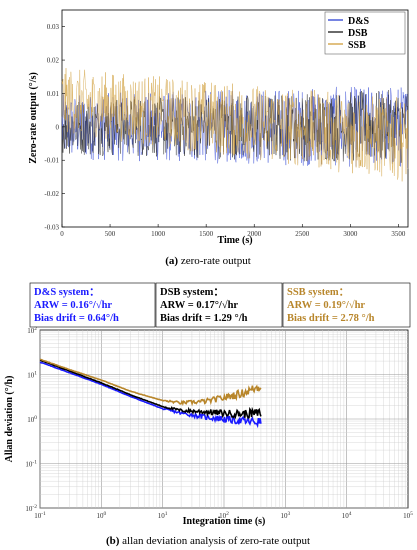  I want to click on x-axis-label-b: Integration time (s), so click(224, 521).